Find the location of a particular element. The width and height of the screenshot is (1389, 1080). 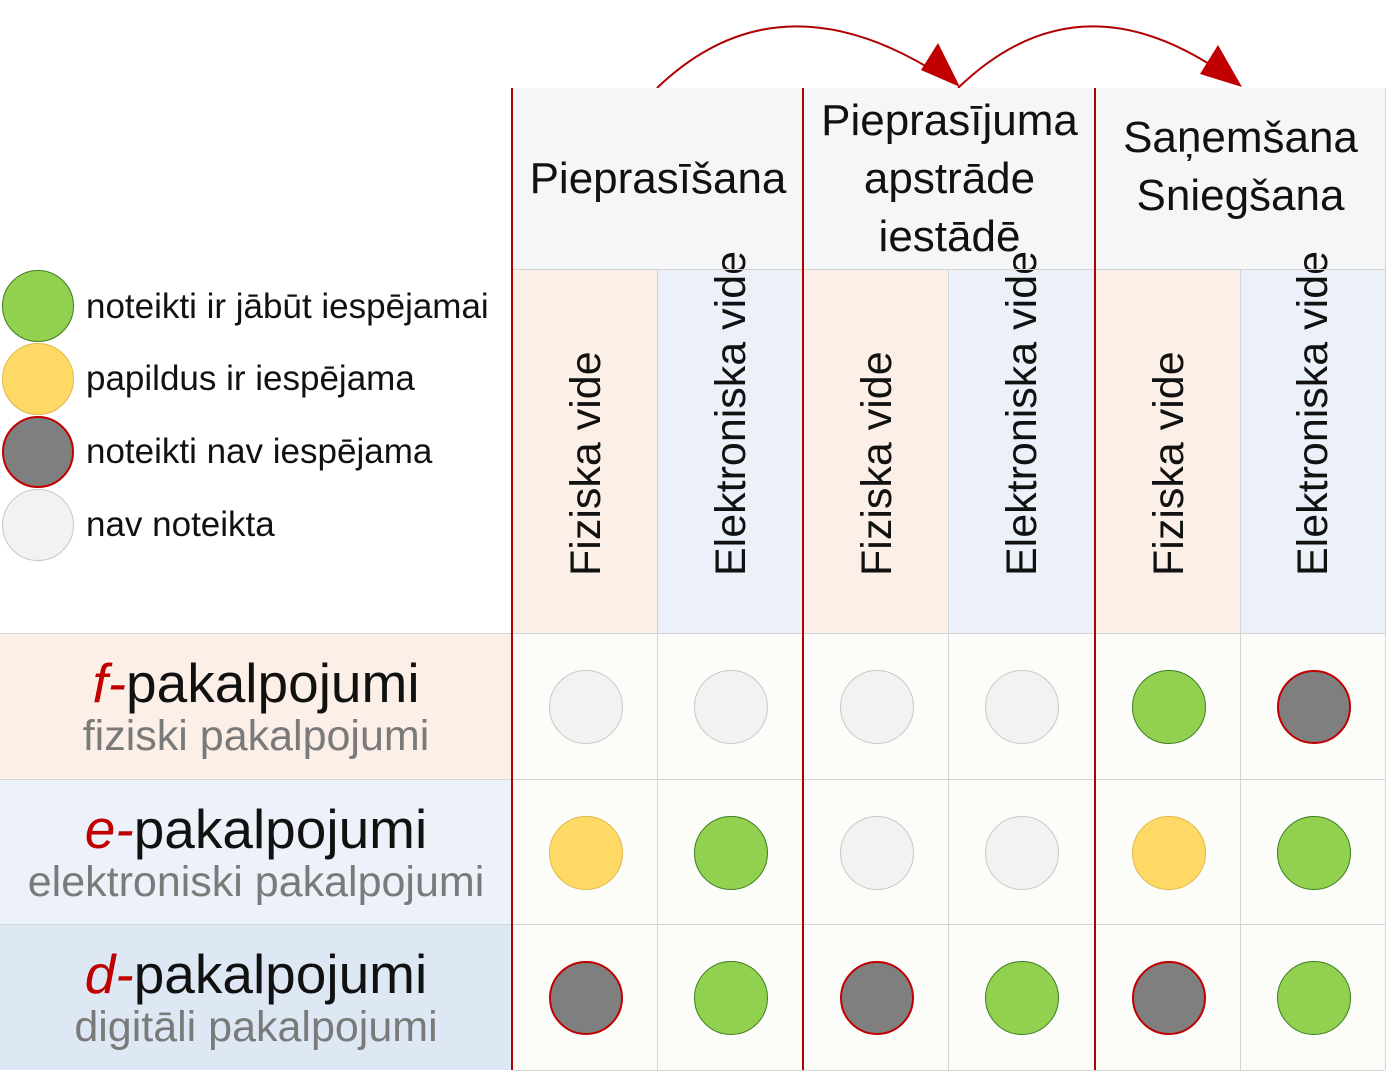

row-header-e-services: e-pakalpojumi elektroniski pakalpojumi is located at coordinates (256, 852).